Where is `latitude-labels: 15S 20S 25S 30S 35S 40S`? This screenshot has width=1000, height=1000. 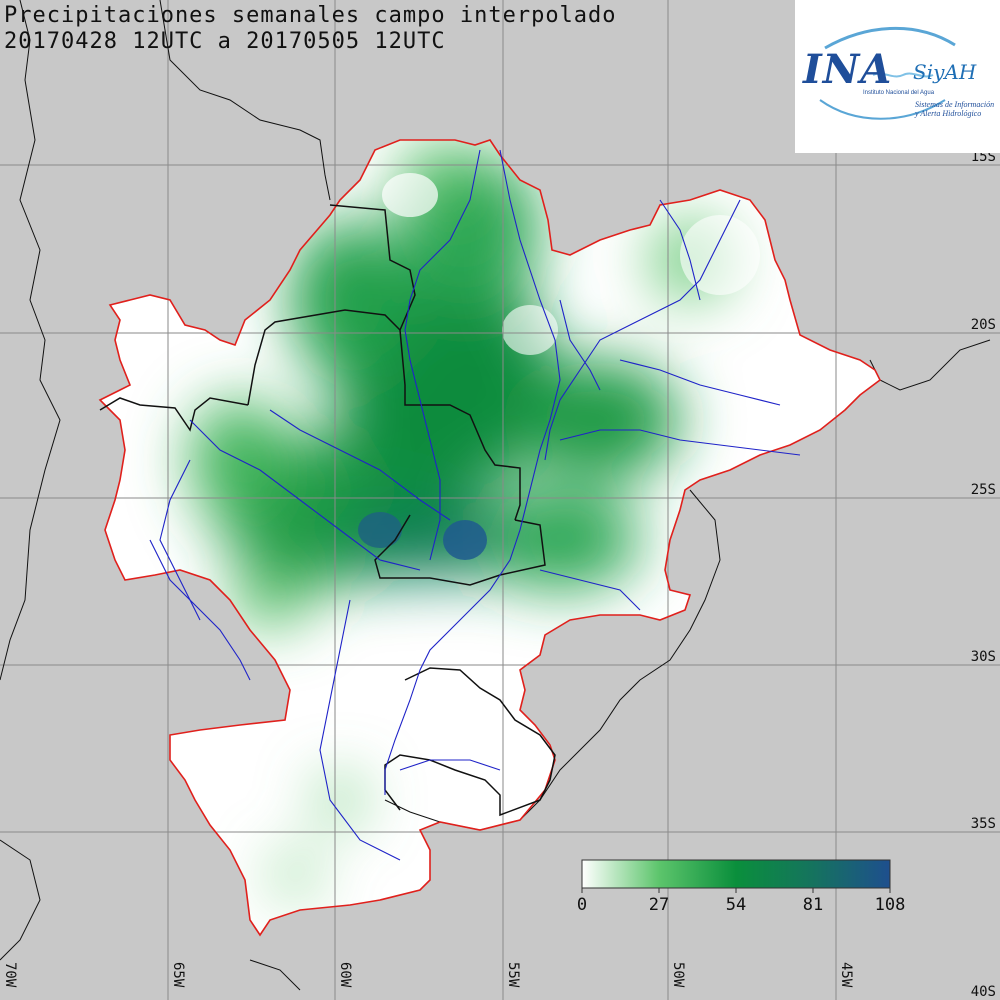 latitude-labels: 15S 20S 25S 30S 35S 40S is located at coordinates (983, 574).